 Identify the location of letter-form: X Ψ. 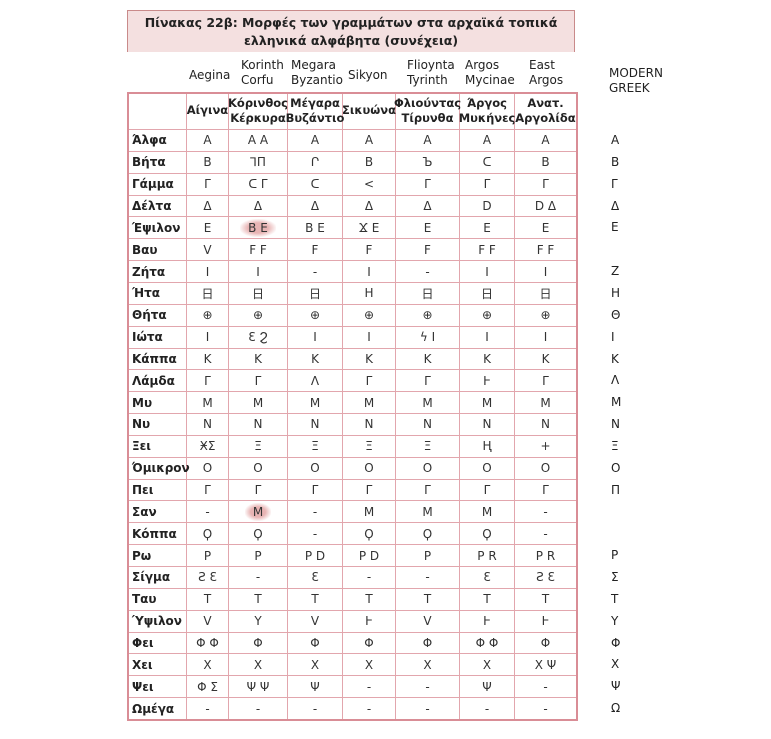
(546, 665).